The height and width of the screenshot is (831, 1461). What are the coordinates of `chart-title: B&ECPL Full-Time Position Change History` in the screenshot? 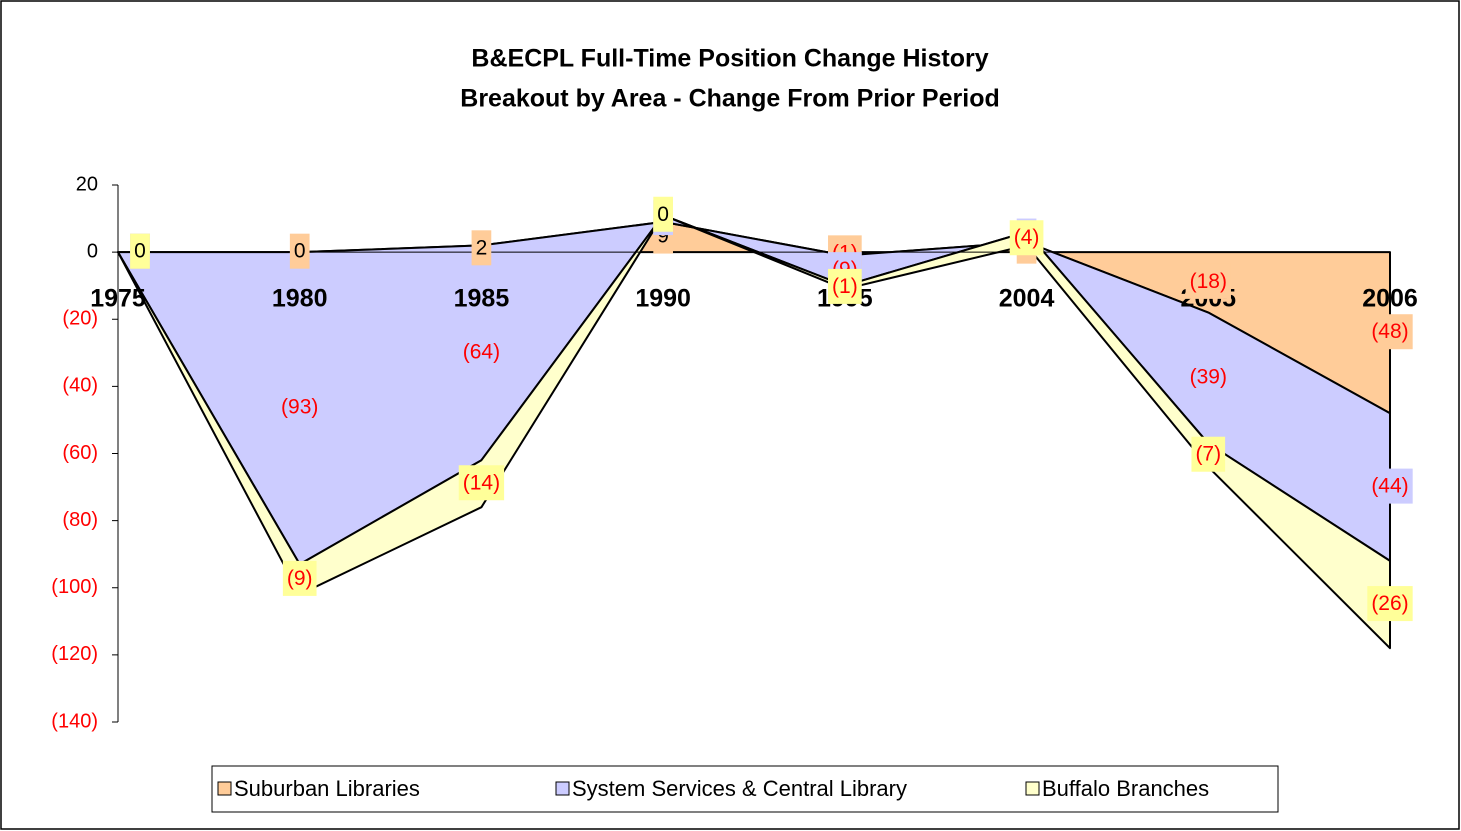 It's located at (729, 59).